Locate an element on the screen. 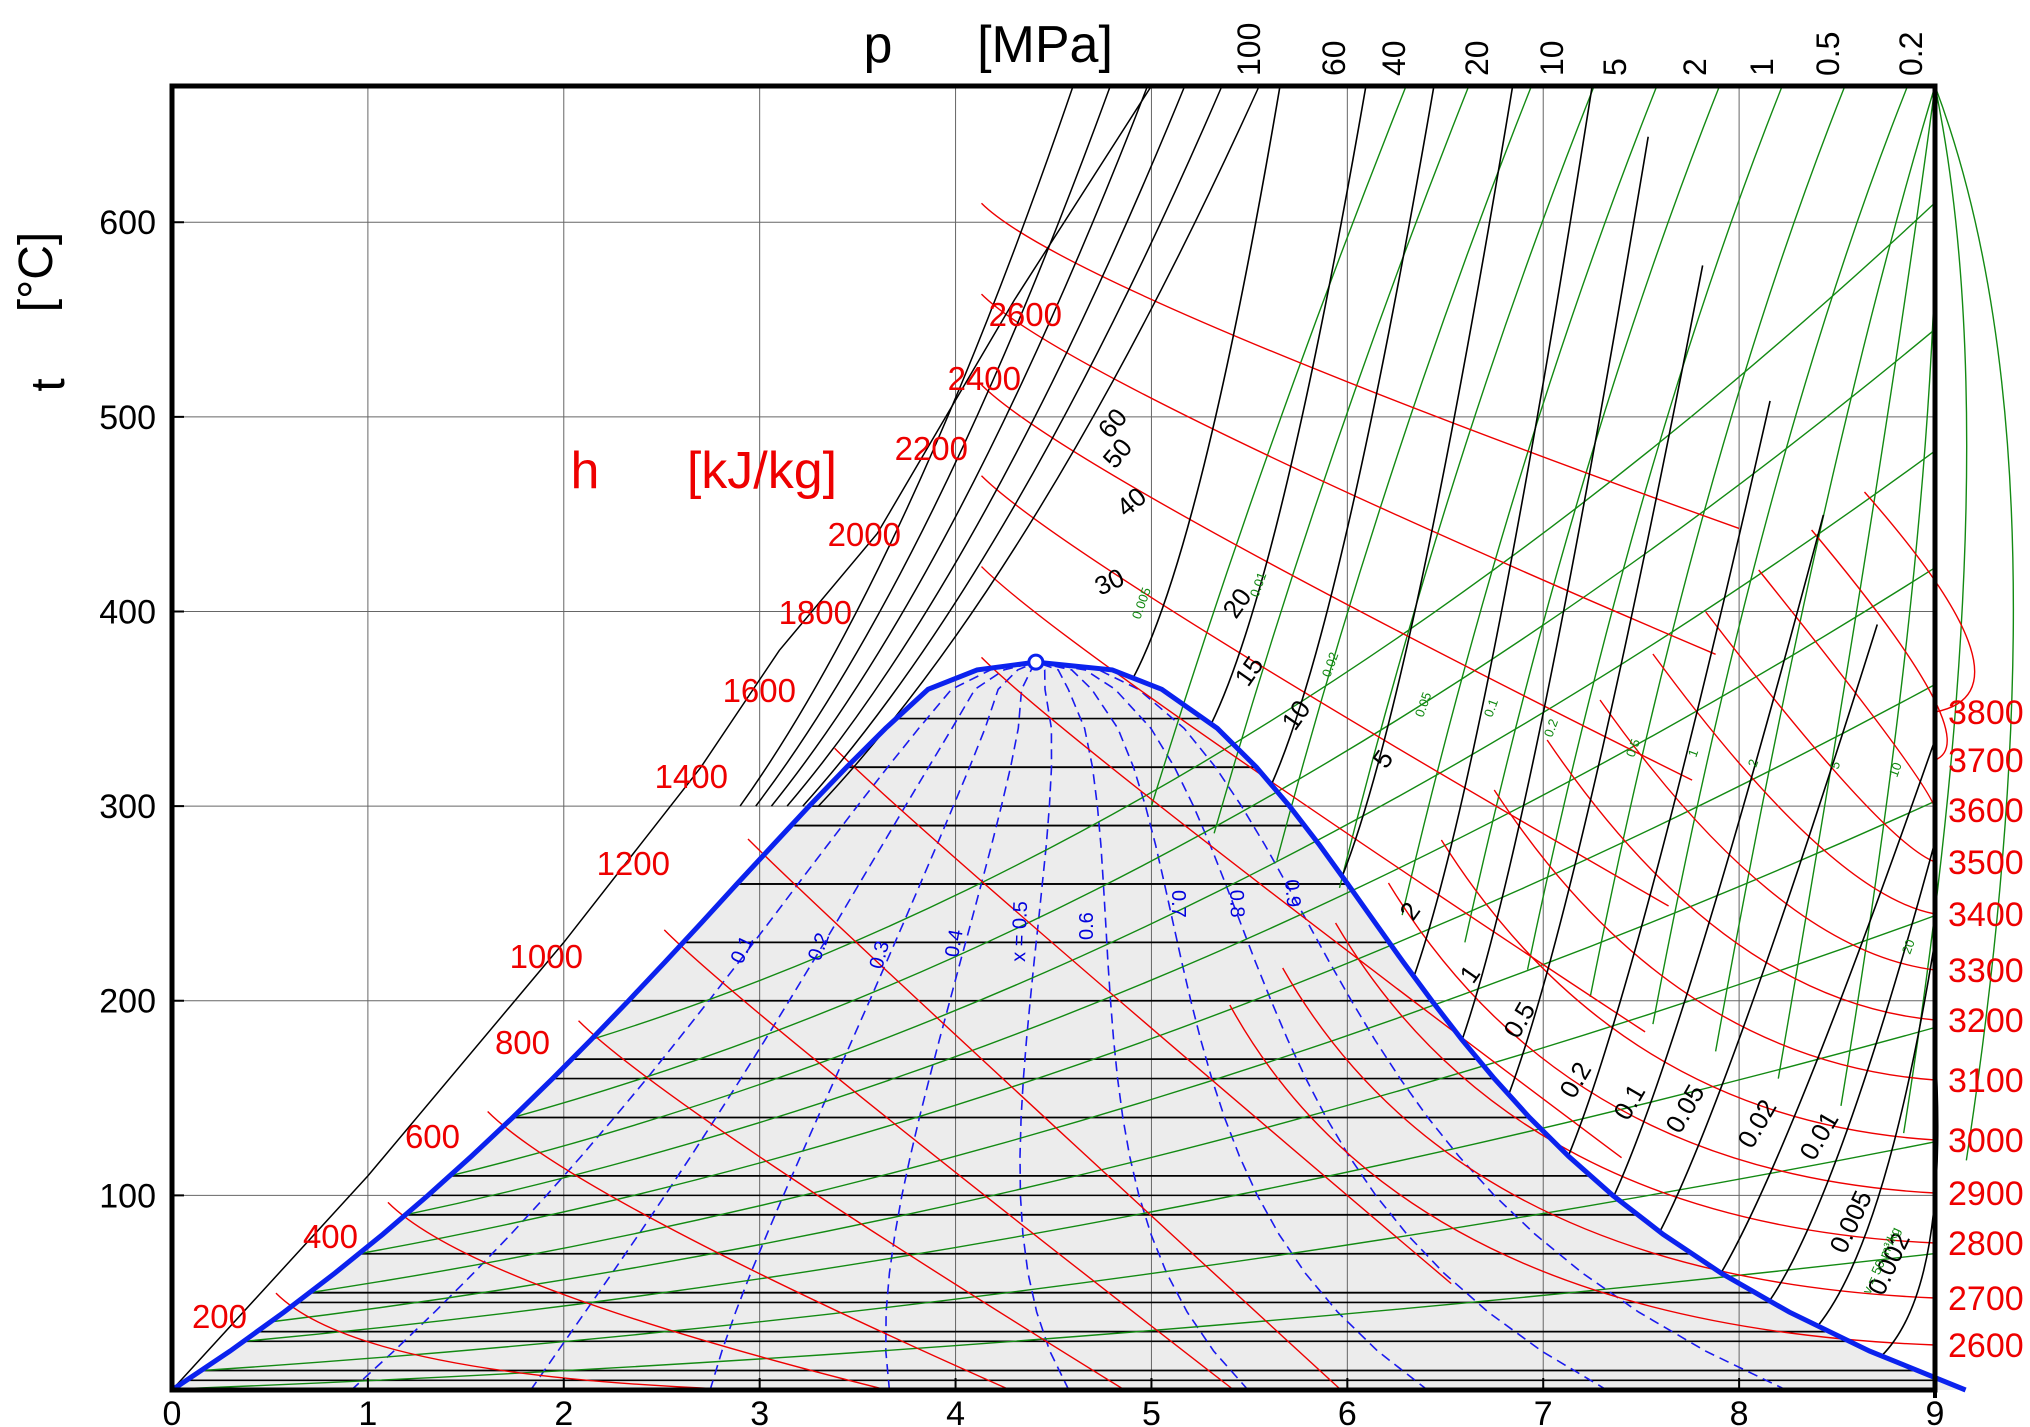 This screenshot has height=1427, width=2030. enthalpy-right-label: 3700 is located at coordinates (1986, 761).